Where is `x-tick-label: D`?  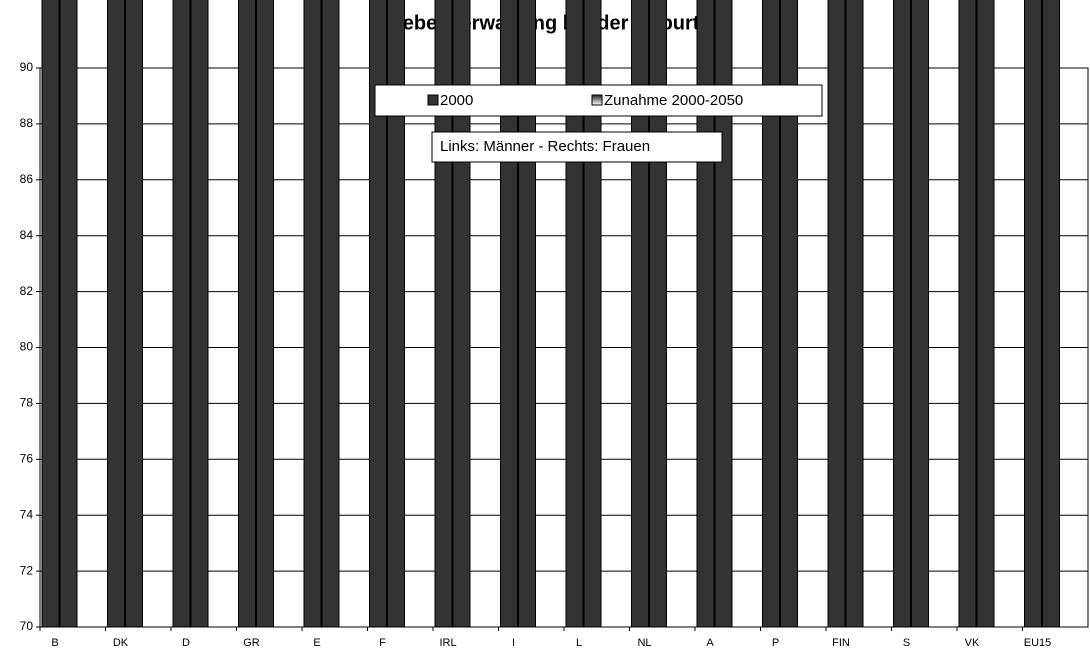 x-tick-label: D is located at coordinates (186, 643).